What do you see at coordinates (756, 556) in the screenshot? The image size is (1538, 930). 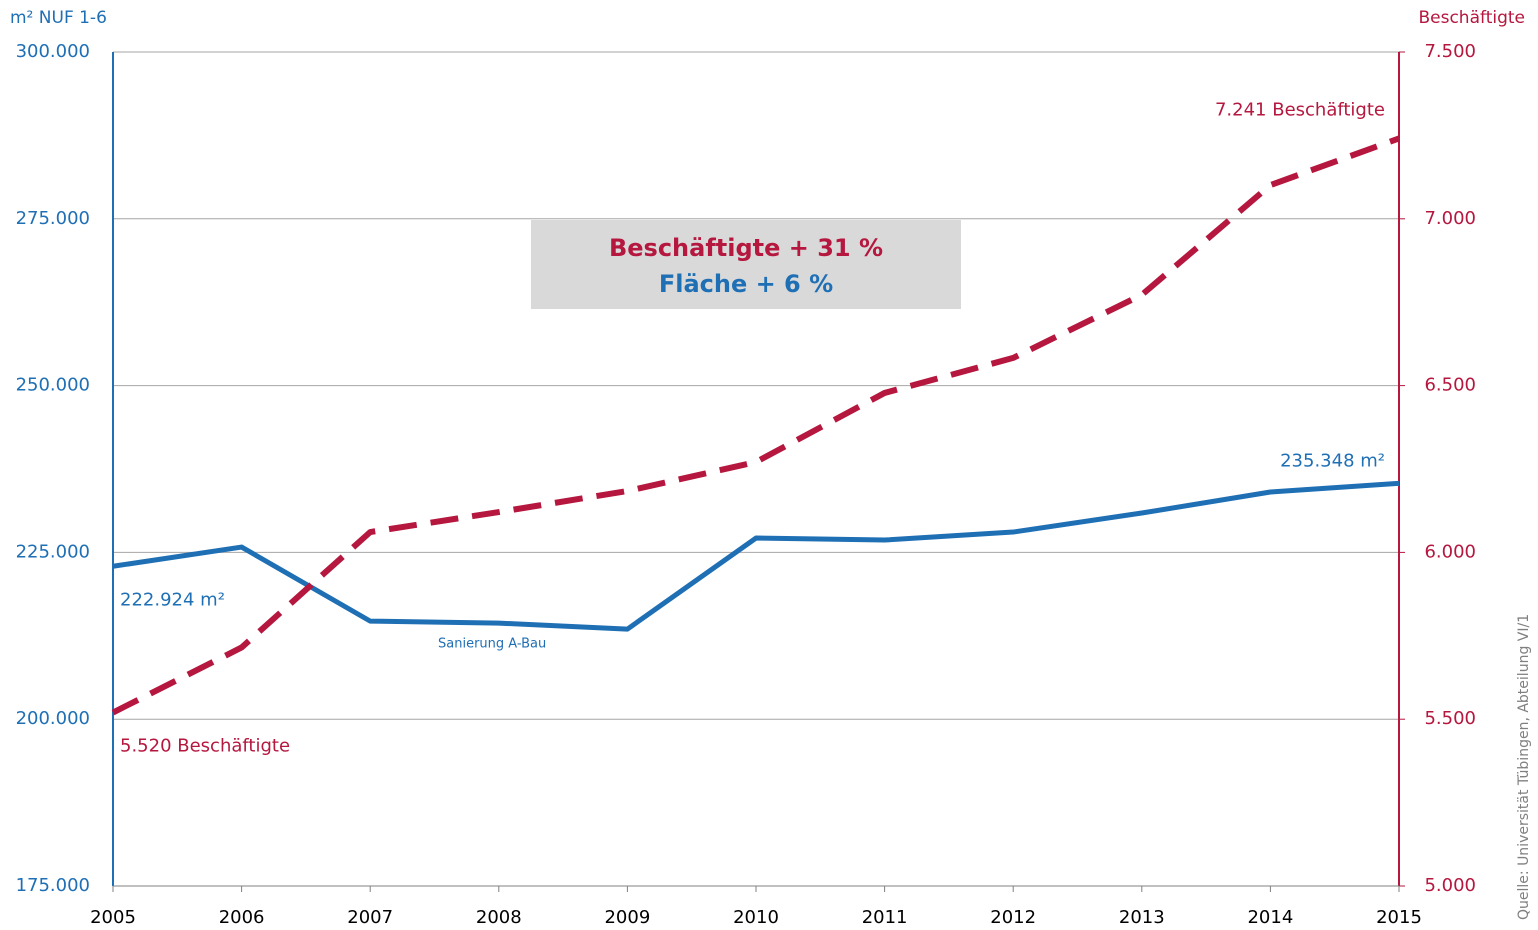 I see `data-line` at bounding box center [756, 556].